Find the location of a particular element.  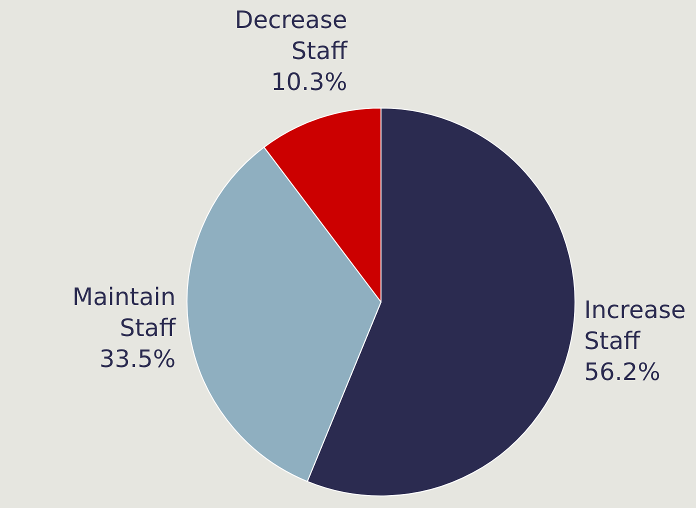

slice-label: Maintain Staff is located at coordinates (124, 312).